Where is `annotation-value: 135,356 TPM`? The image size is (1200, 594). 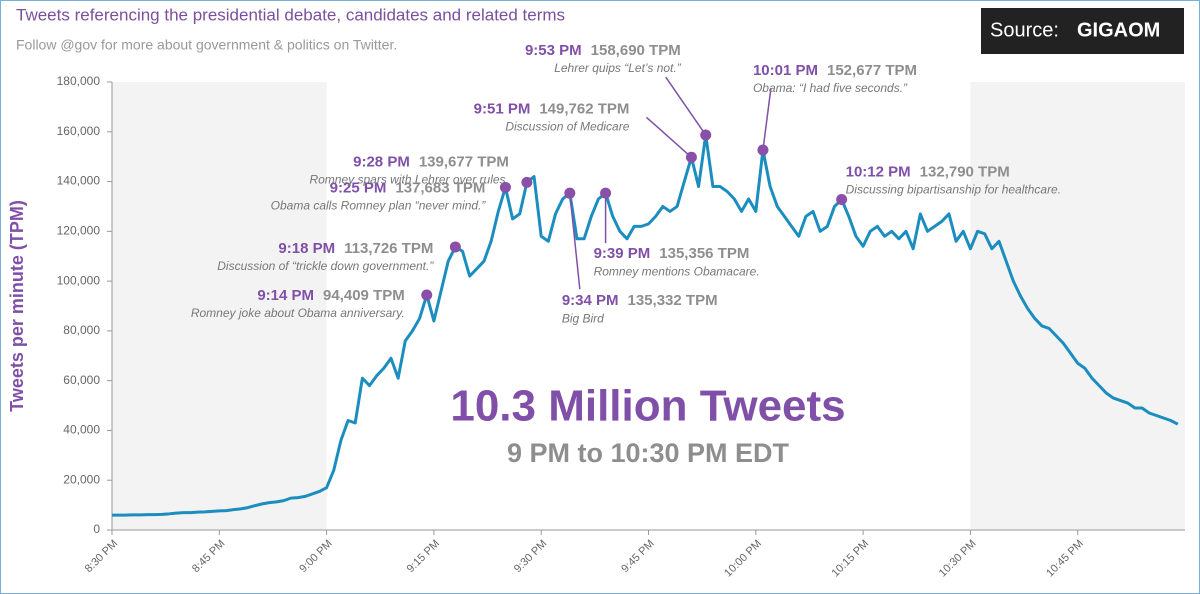 annotation-value: 135,356 TPM is located at coordinates (704, 253).